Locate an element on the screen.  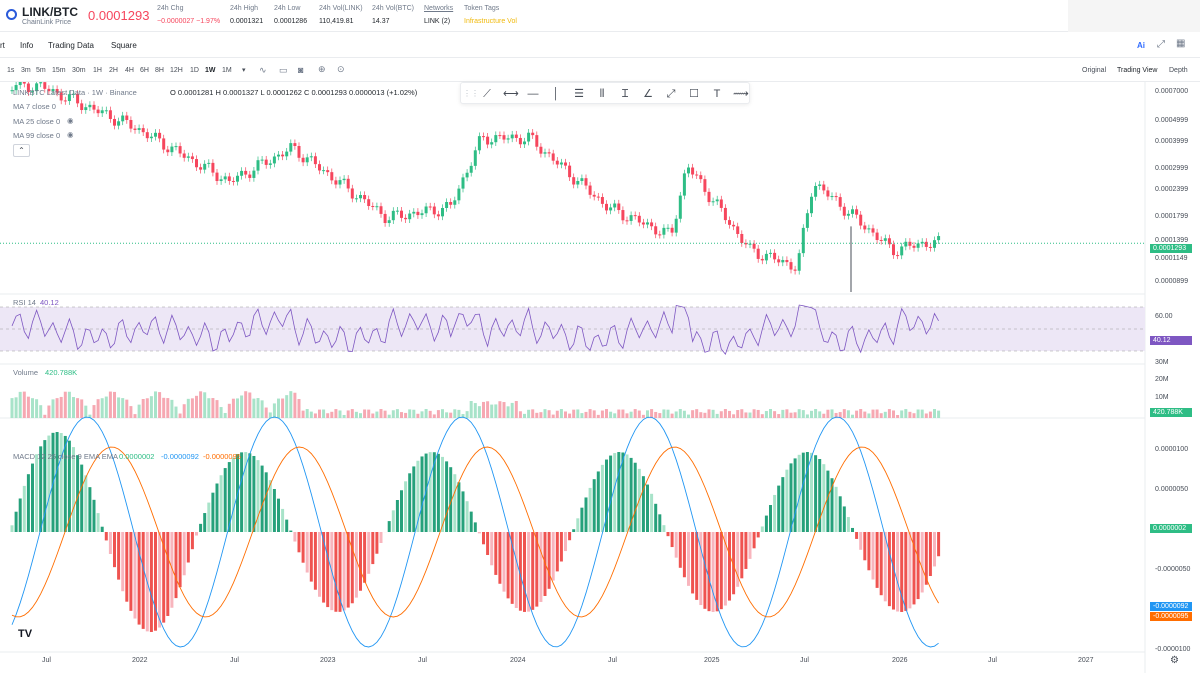
timeframe-12H: 12H is located at coordinates (176, 70).